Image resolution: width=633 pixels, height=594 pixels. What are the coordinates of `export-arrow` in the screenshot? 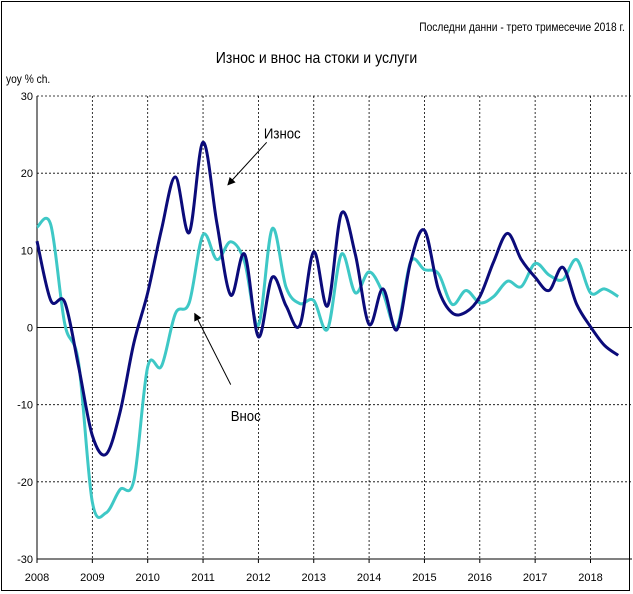 It's located at (247, 163).